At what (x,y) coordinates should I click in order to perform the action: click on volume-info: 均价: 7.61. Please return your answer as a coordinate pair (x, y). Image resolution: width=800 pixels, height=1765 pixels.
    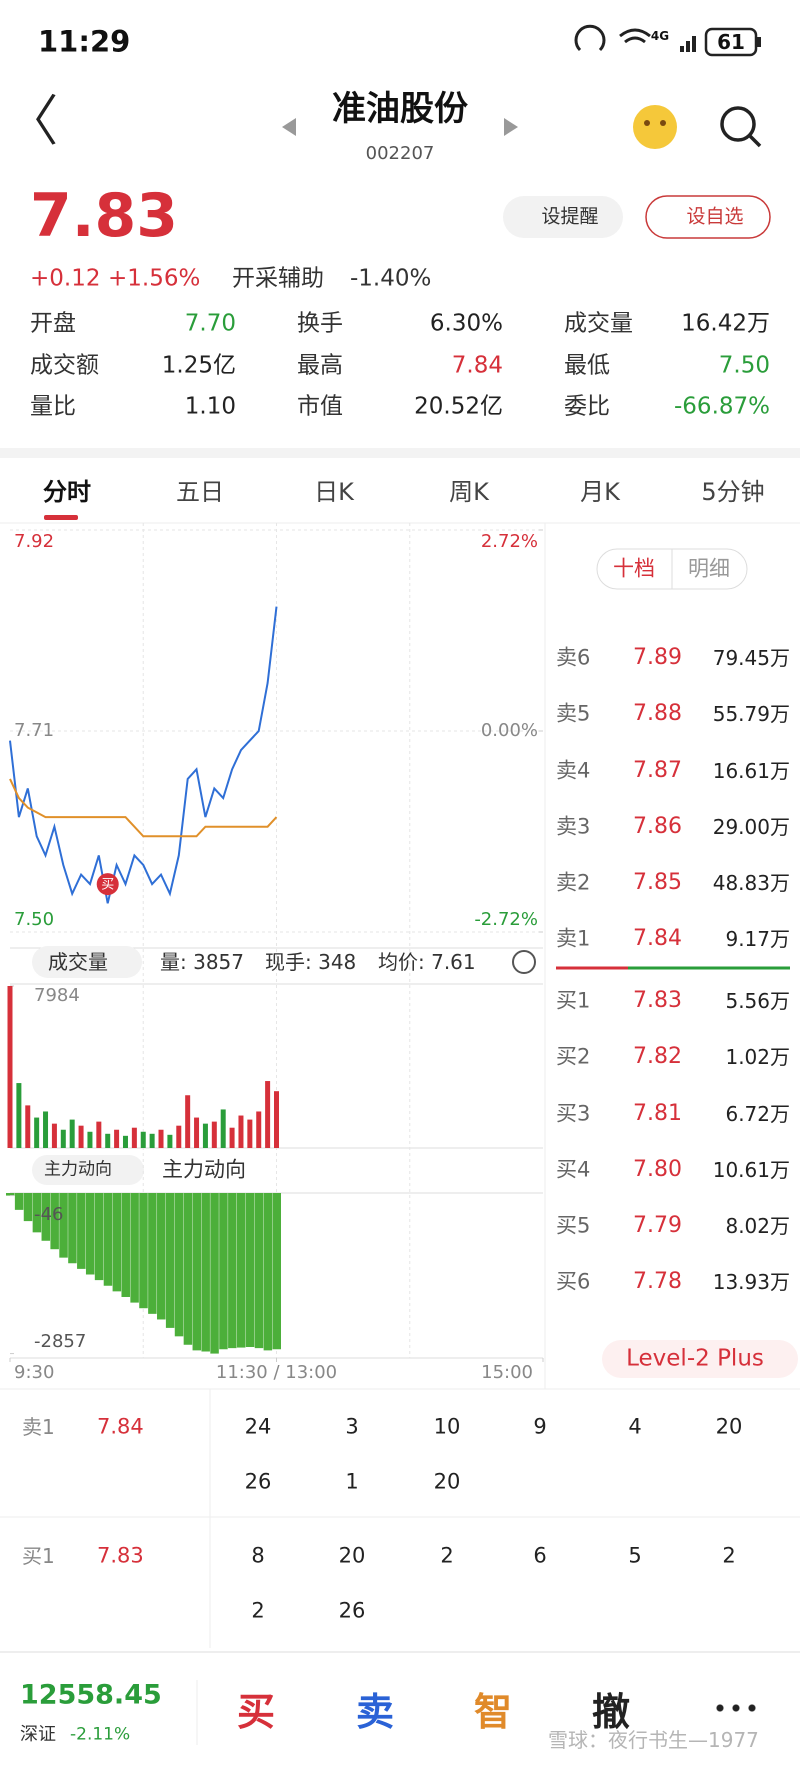
    Looking at the image, I should click on (427, 962).